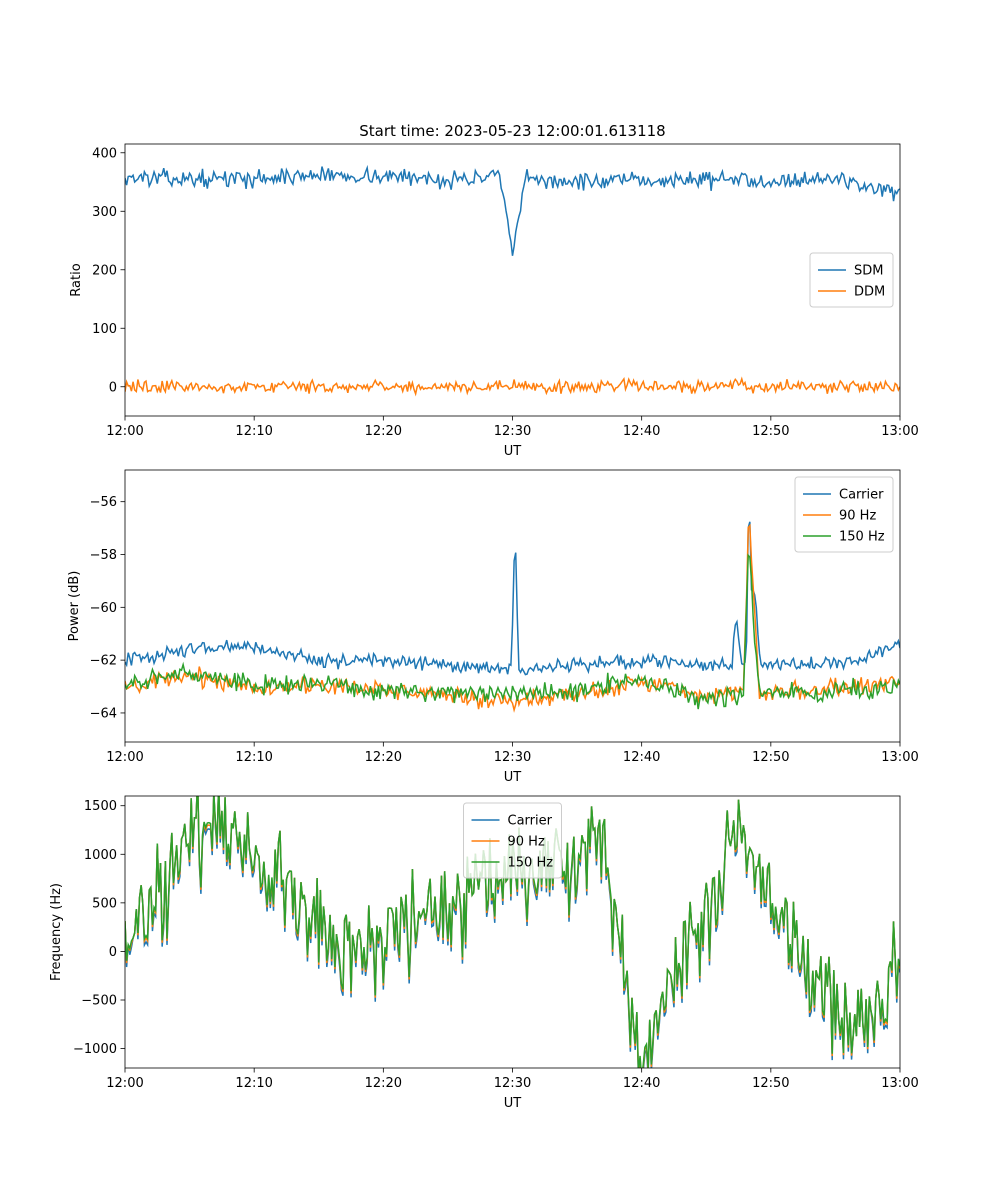 The image size is (1000, 1200). Describe the element at coordinates (99, 1001) in the screenshot. I see `y-tick-label: −500` at that location.